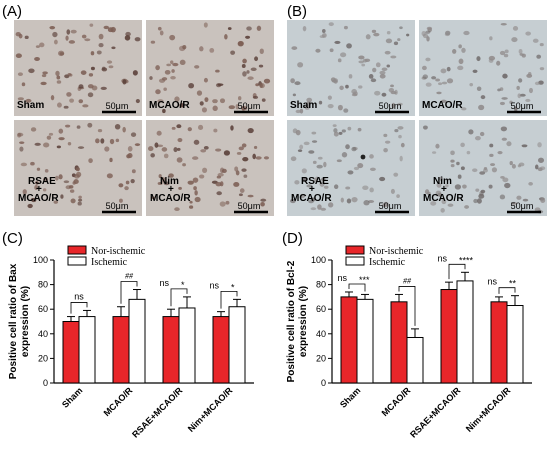 The width and height of the screenshot is (550, 453). I want to click on tile-label-plus: +, so click(39, 189).